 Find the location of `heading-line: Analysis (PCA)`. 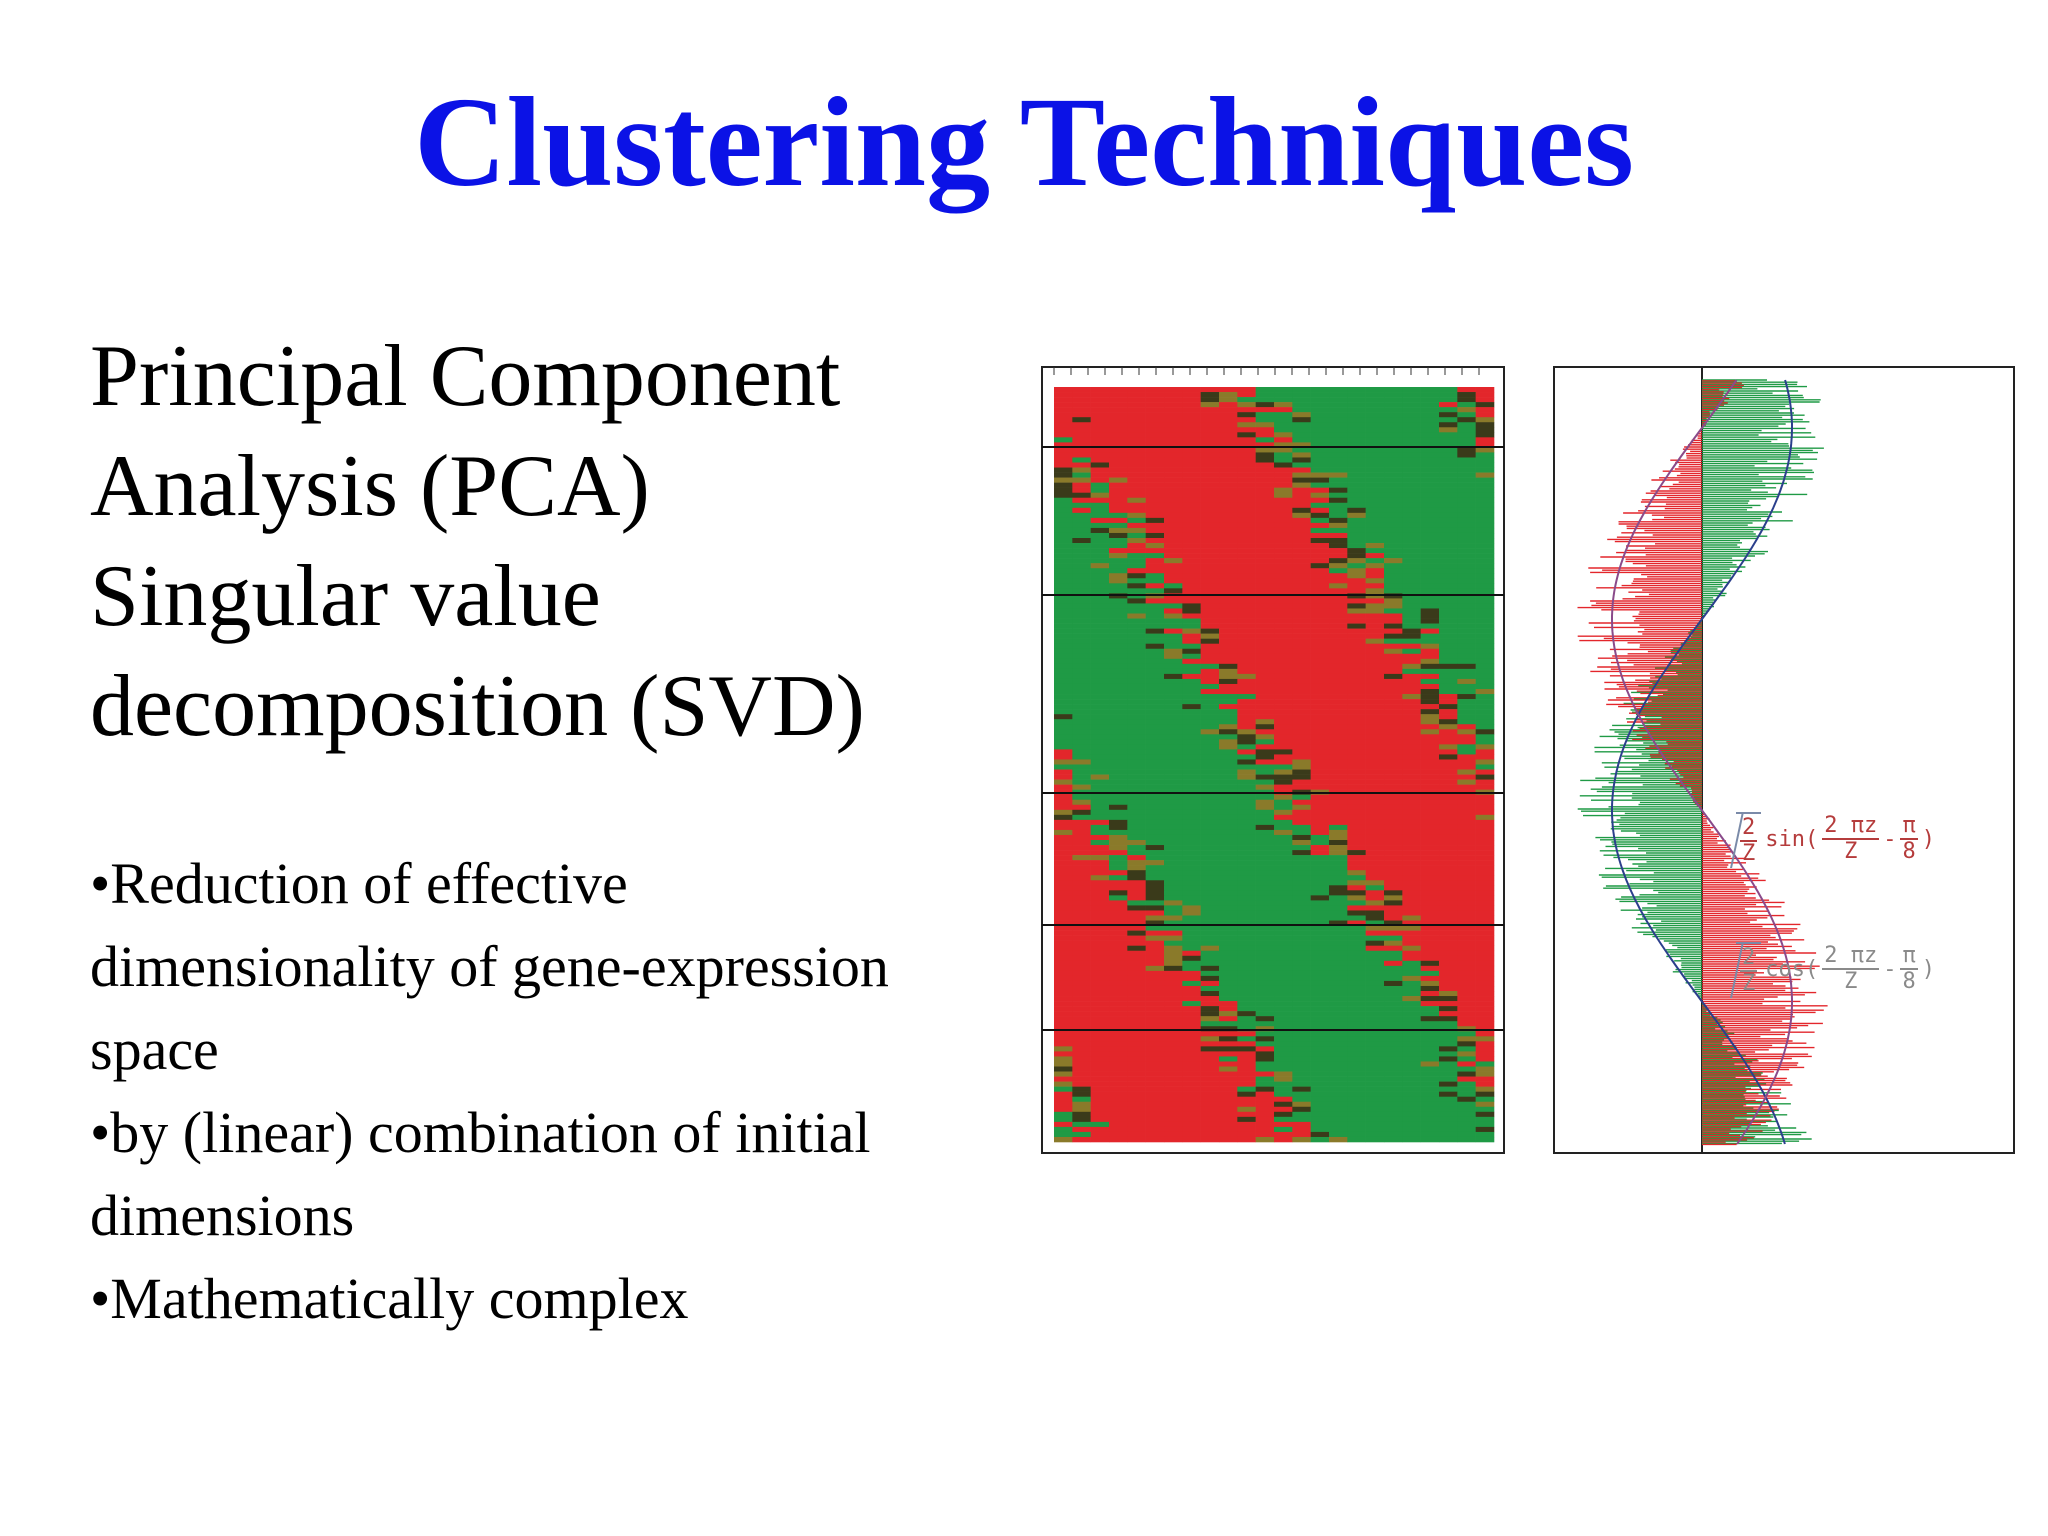

heading-line: Analysis (PCA) is located at coordinates (370, 486).